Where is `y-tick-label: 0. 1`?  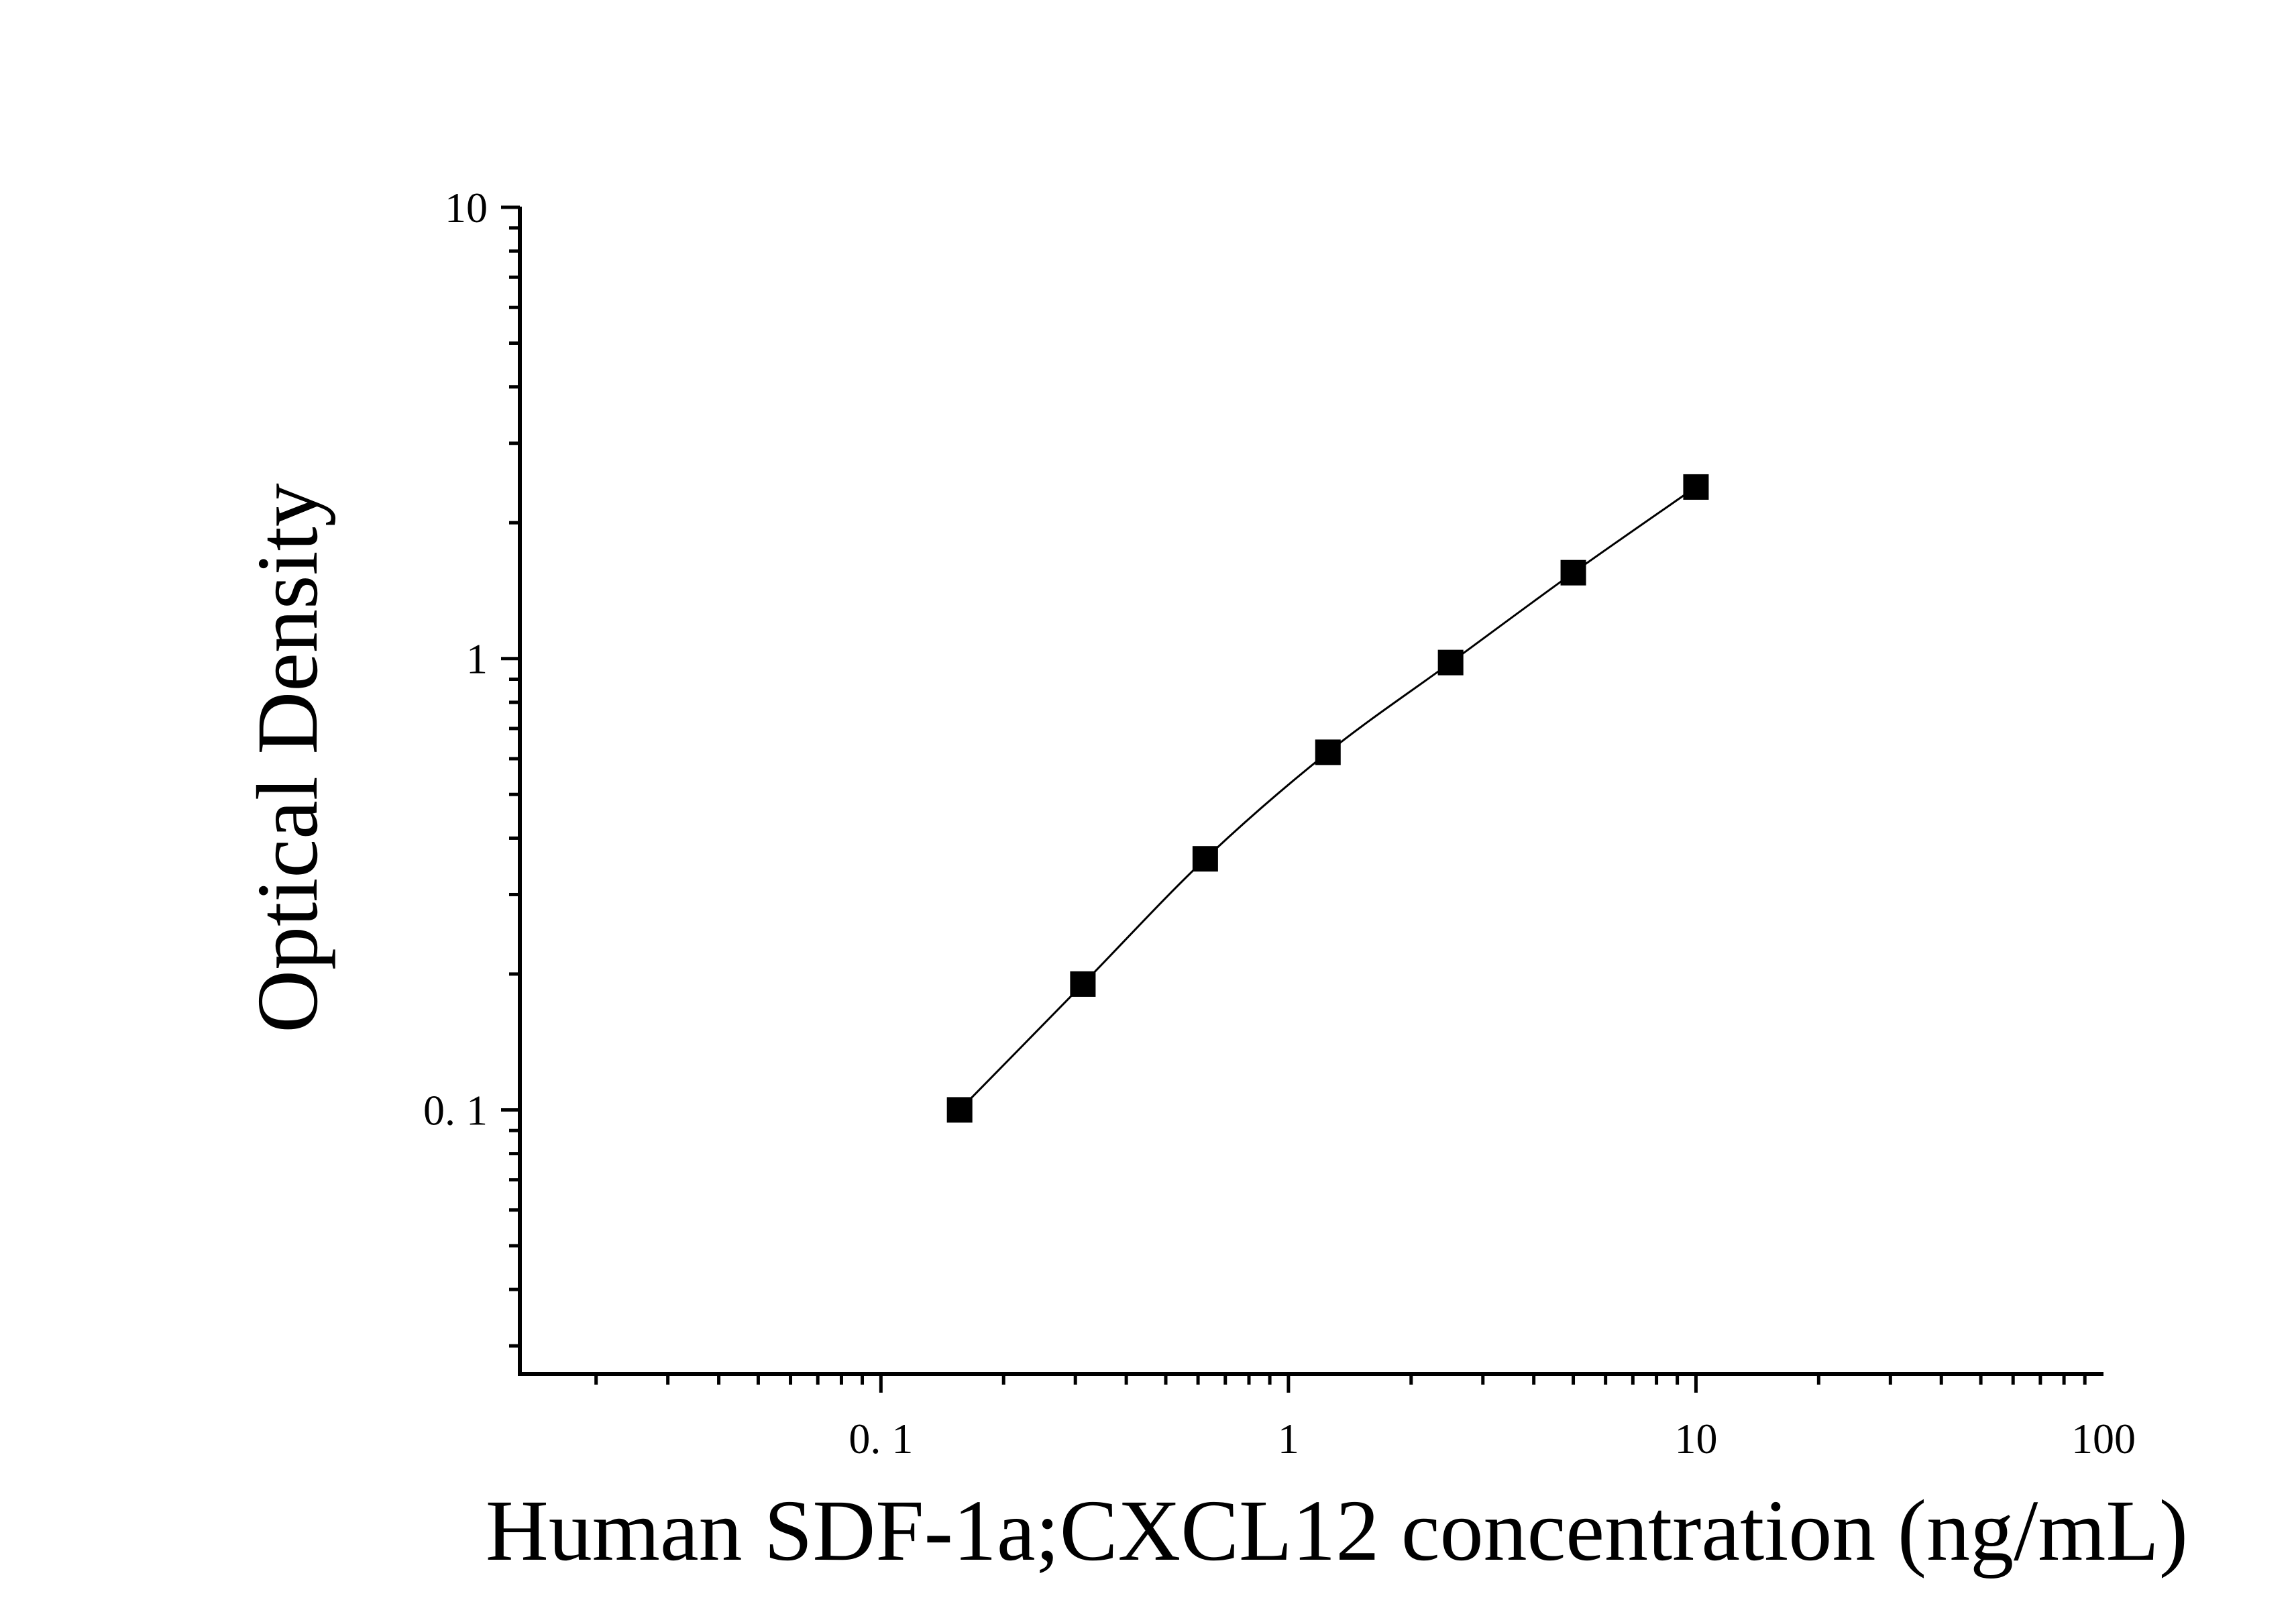
y-tick-label: 0. 1 is located at coordinates (456, 1110).